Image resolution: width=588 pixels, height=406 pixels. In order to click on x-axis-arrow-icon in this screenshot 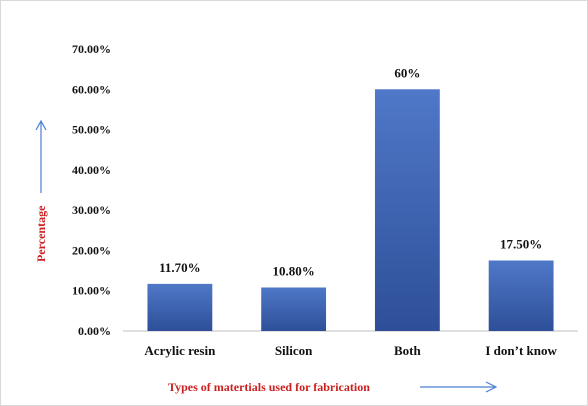, I will do `click(459, 387)`.